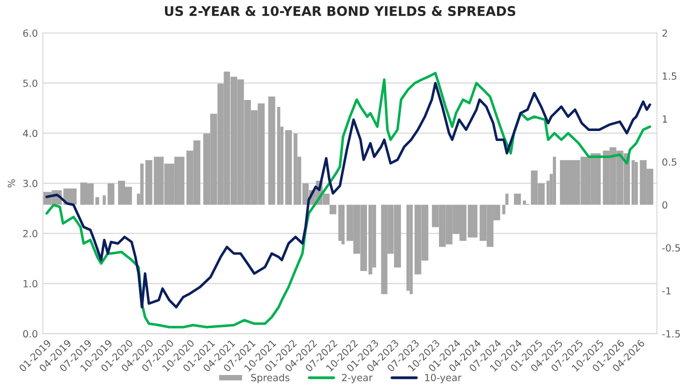 The width and height of the screenshot is (680, 388). What do you see at coordinates (30, 134) in the screenshot?
I see `y-tick-label: 4.0` at bounding box center [30, 134].